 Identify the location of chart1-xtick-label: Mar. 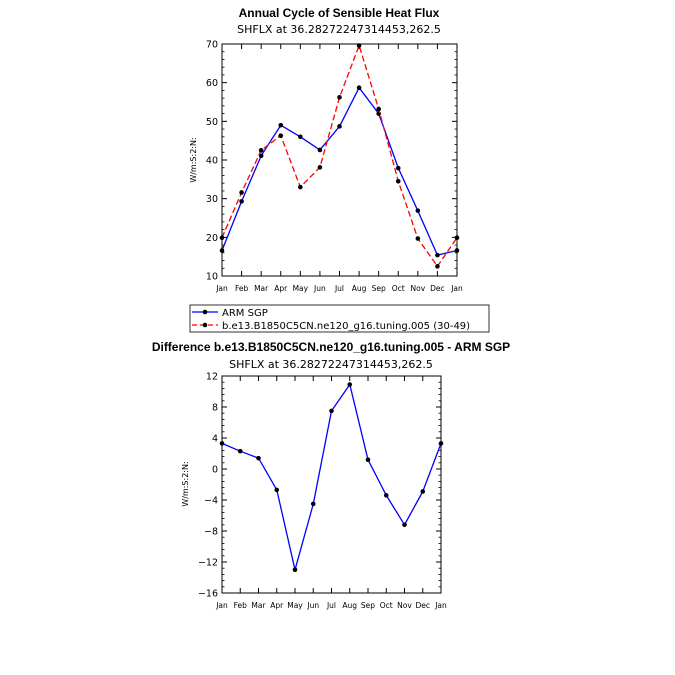
(261, 288).